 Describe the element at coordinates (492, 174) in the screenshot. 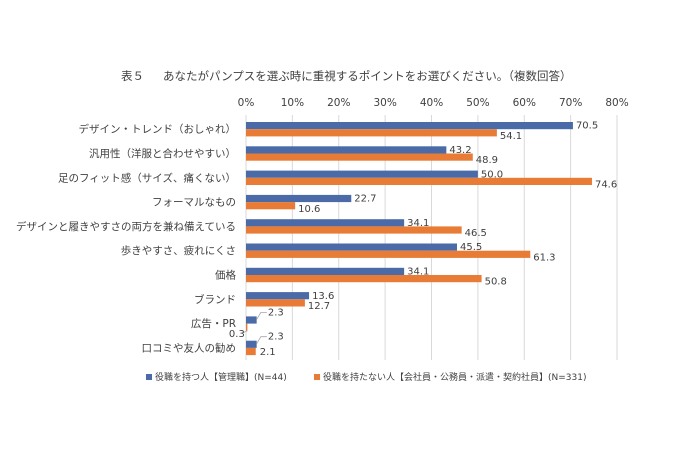

I see `data-label-series1: 50.0` at that location.